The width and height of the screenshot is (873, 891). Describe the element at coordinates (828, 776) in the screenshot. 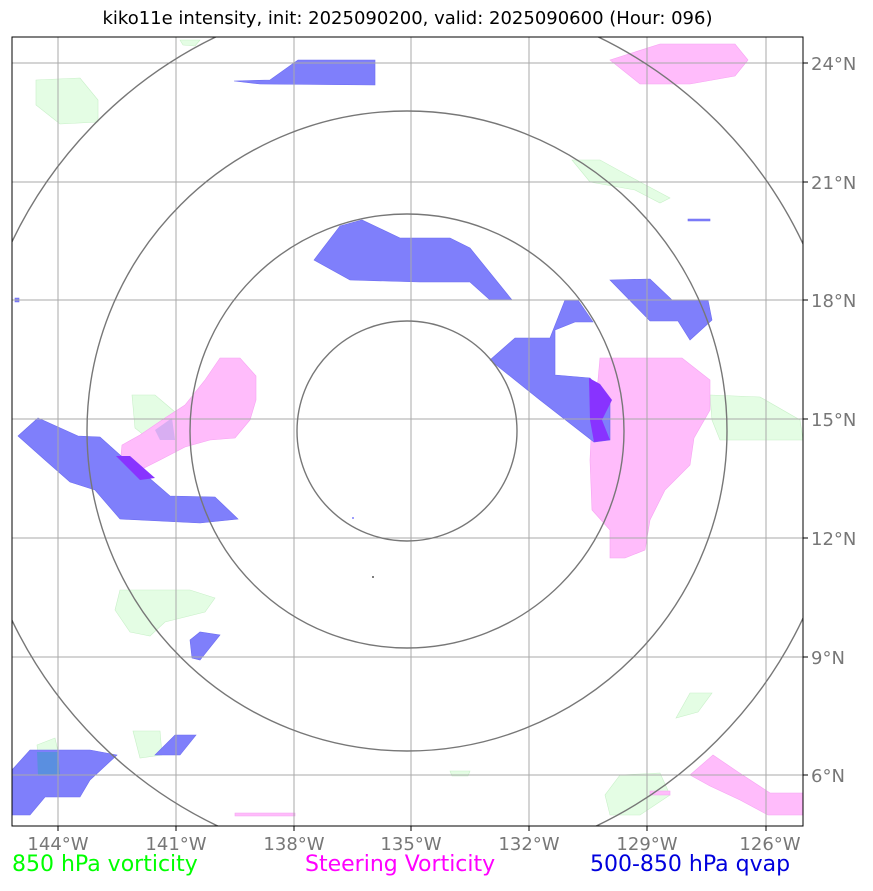

I see `lat-tick-label: 6°N` at that location.